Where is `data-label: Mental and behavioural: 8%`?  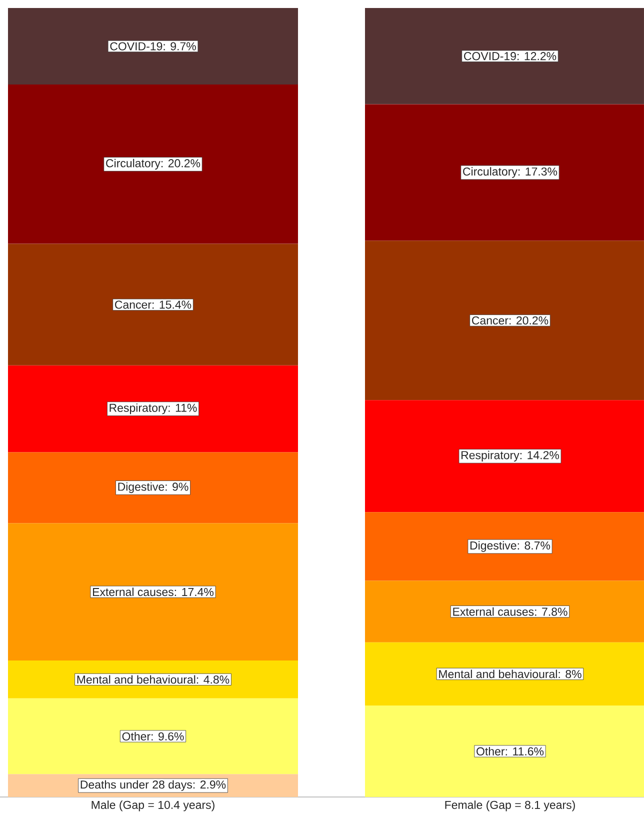
data-label: Mental and behavioural: 8% is located at coordinates (510, 674).